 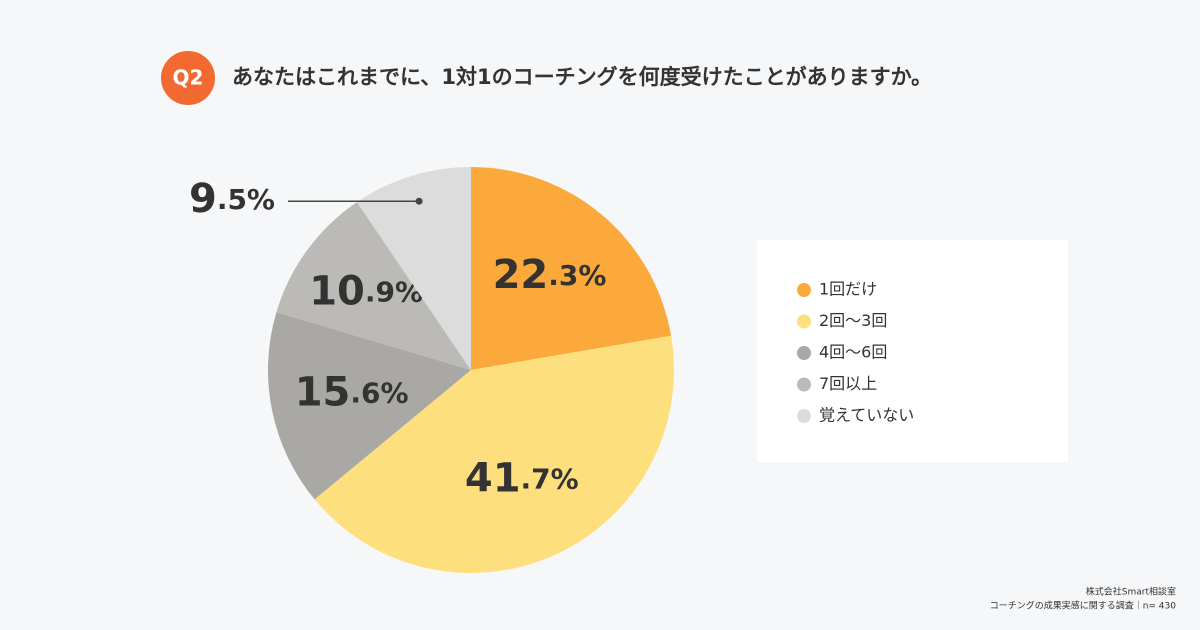 I want to click on footnote: コーチングの成果実感に関する調査｜n= 430, so click(x=1083, y=606).